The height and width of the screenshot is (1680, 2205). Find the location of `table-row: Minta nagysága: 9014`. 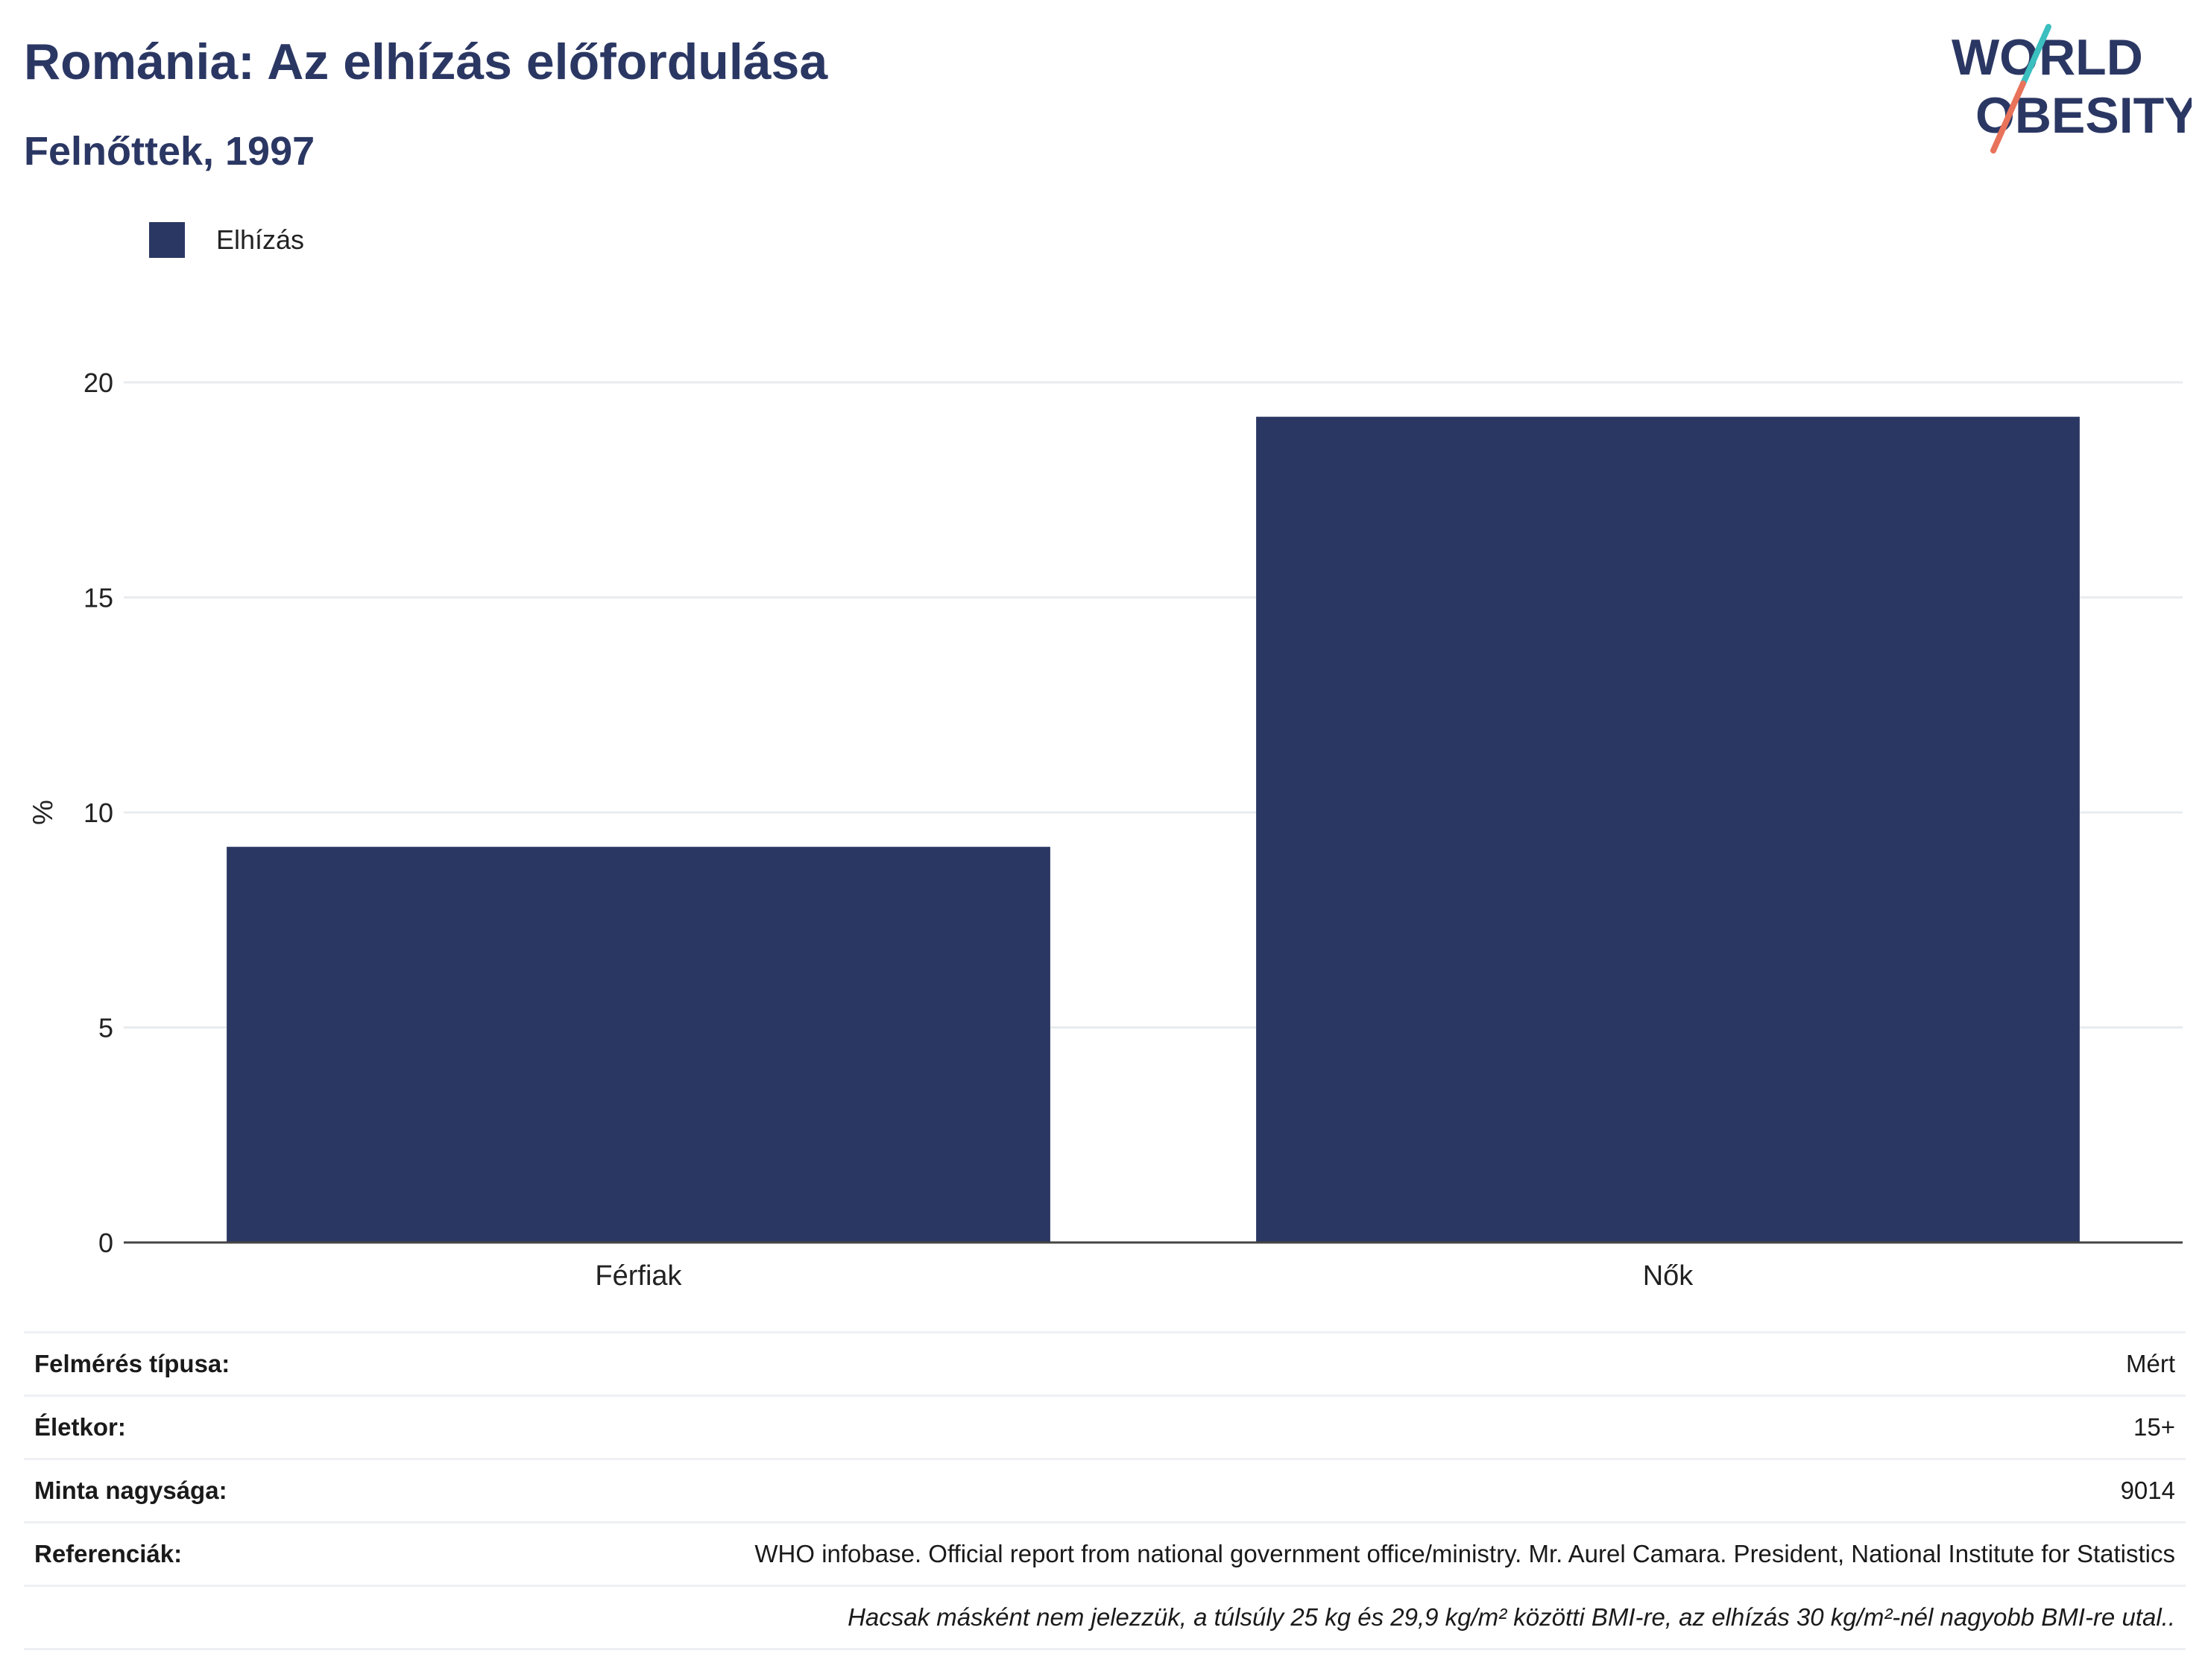

table-row: Minta nagysága: 9014 is located at coordinates (1105, 1490).